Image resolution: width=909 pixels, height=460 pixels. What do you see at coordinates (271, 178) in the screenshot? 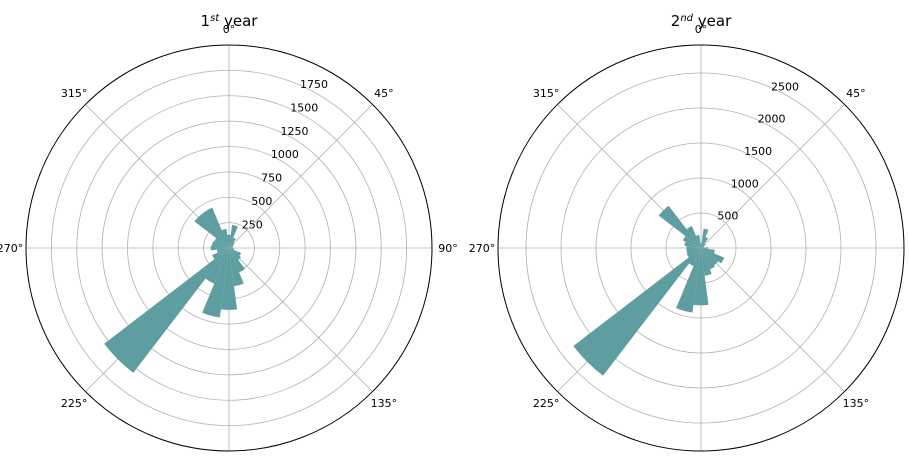
I see `radial-tick-label: 750` at bounding box center [271, 178].